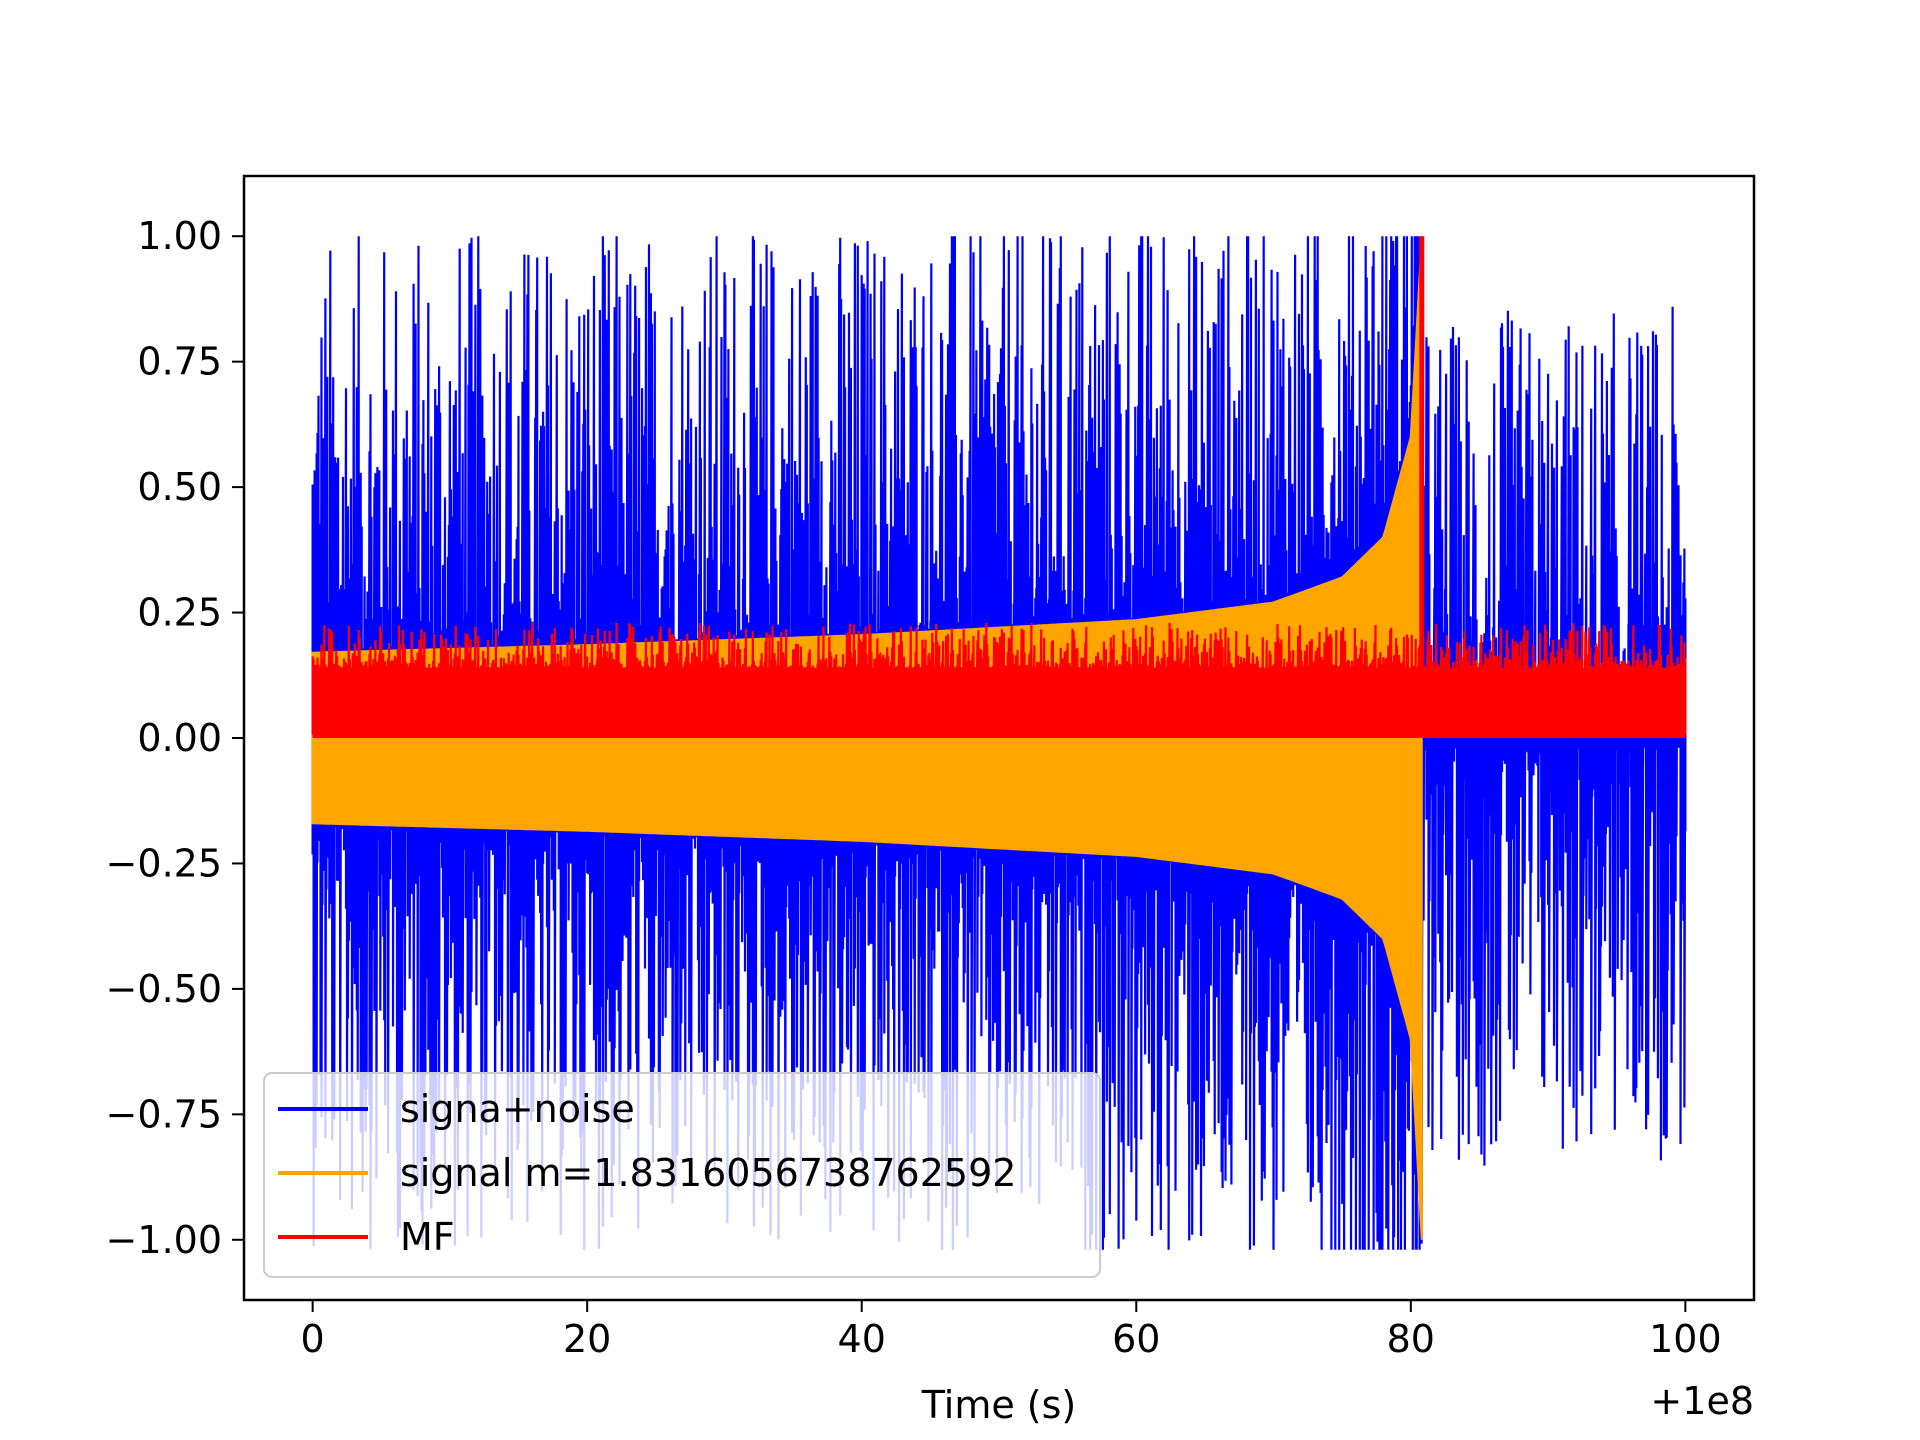 This screenshot has width=1920, height=1440. Describe the element at coordinates (999, 1405) in the screenshot. I see `x-axis-label: Time (s)` at that location.